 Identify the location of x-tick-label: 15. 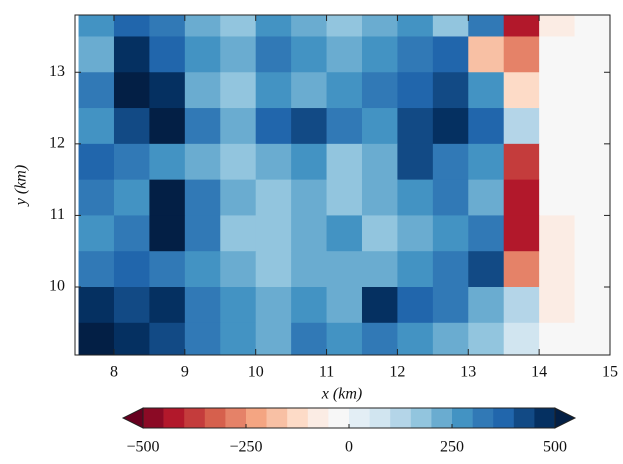
(610, 372).